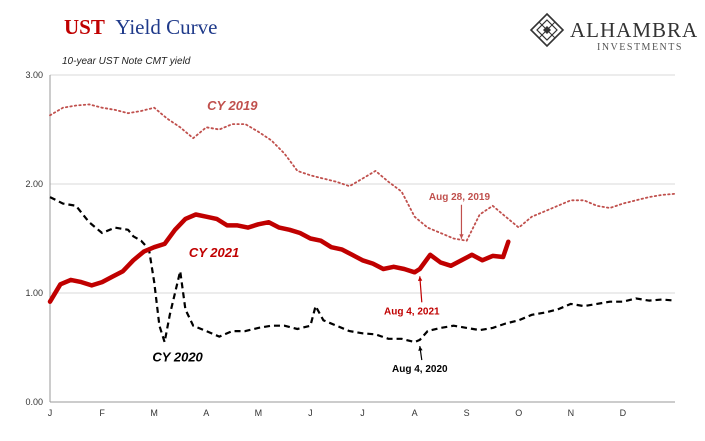 The width and height of the screenshot is (705, 441). I want to click on chart-title: UST Yield Curve, so click(140, 27).